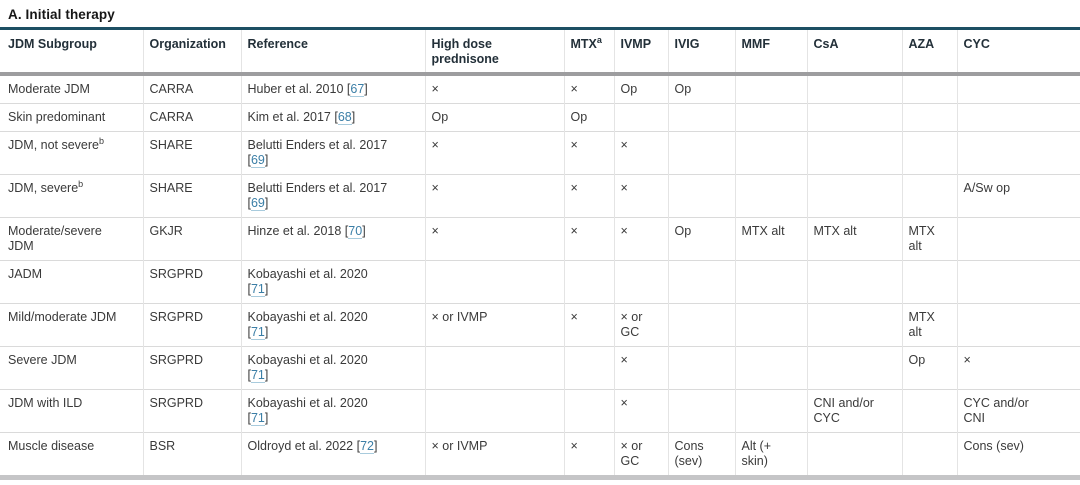 The width and height of the screenshot is (1080, 485). Describe the element at coordinates (701, 239) in the screenshot. I see `cell-ivig: Op` at that location.